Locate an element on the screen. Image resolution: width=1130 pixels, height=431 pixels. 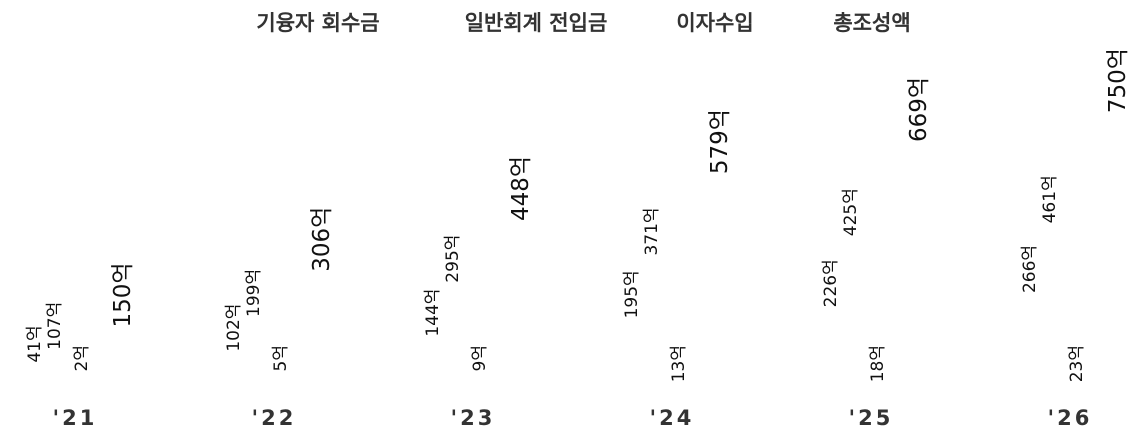
legend-entry-4: 총조성액 is located at coordinates (871, 23).